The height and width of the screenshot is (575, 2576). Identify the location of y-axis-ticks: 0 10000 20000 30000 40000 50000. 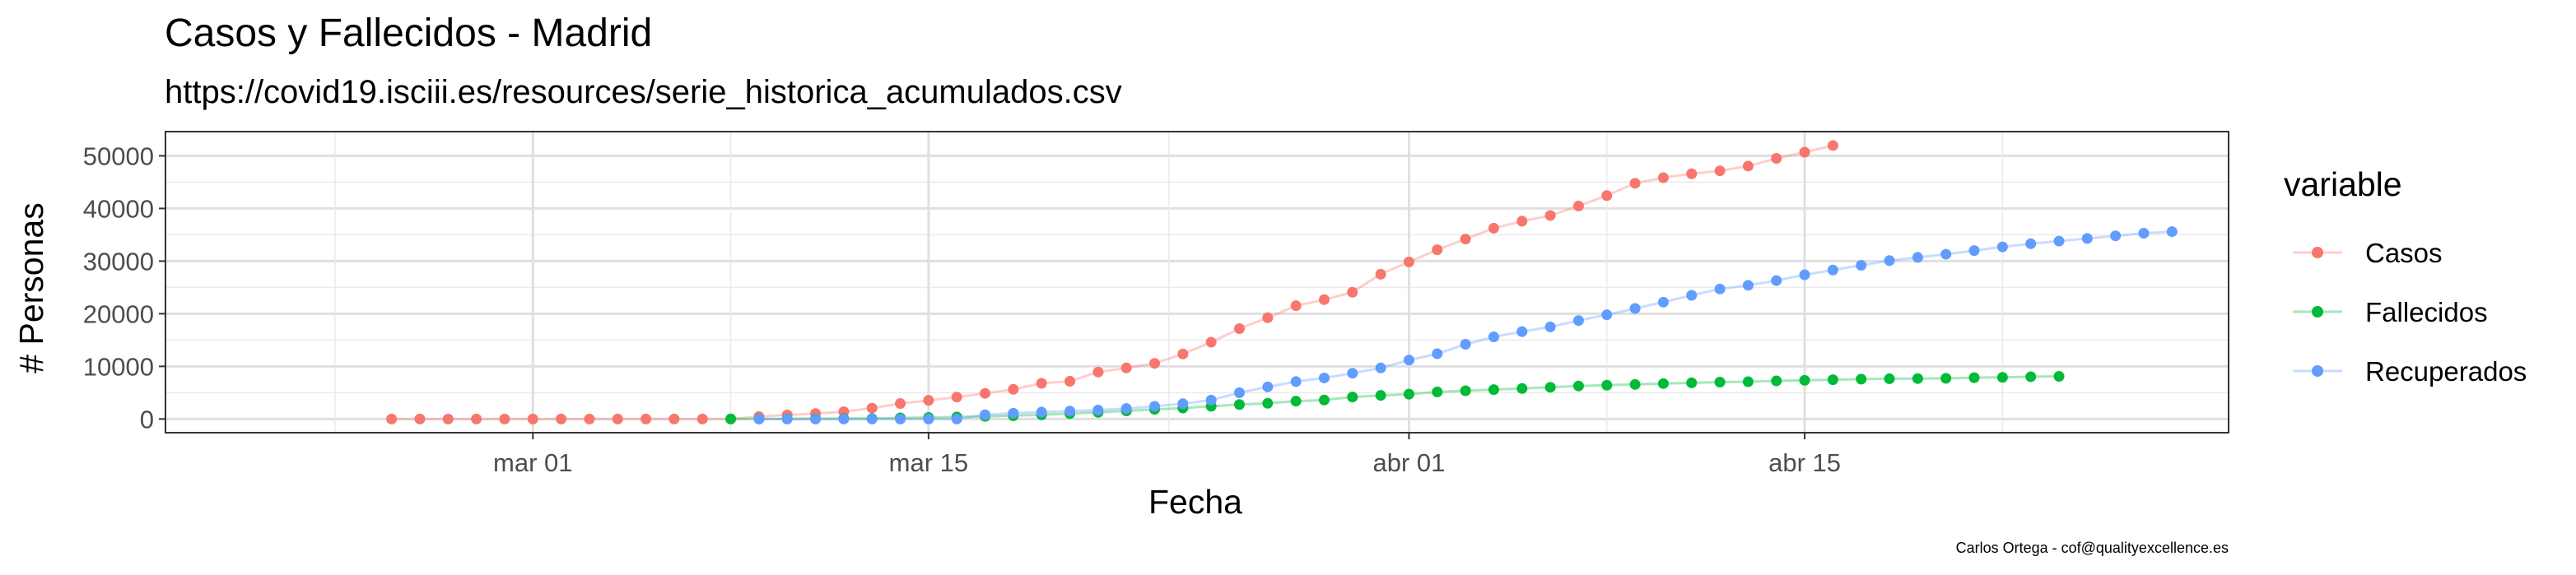
(124, 287).